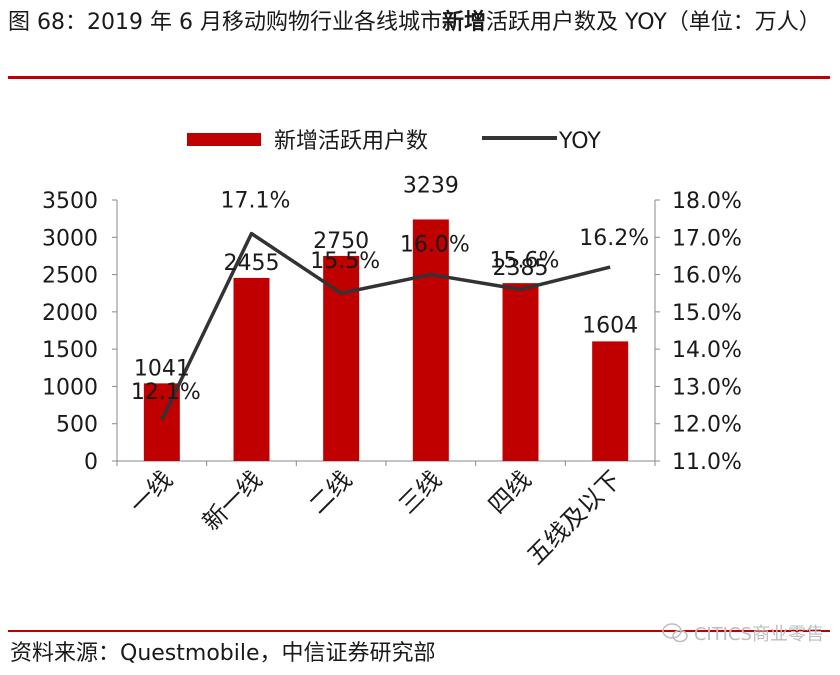 This screenshot has width=840, height=675. What do you see at coordinates (758, 634) in the screenshot?
I see `watermark-text: CITICS商业零售` at bounding box center [758, 634].